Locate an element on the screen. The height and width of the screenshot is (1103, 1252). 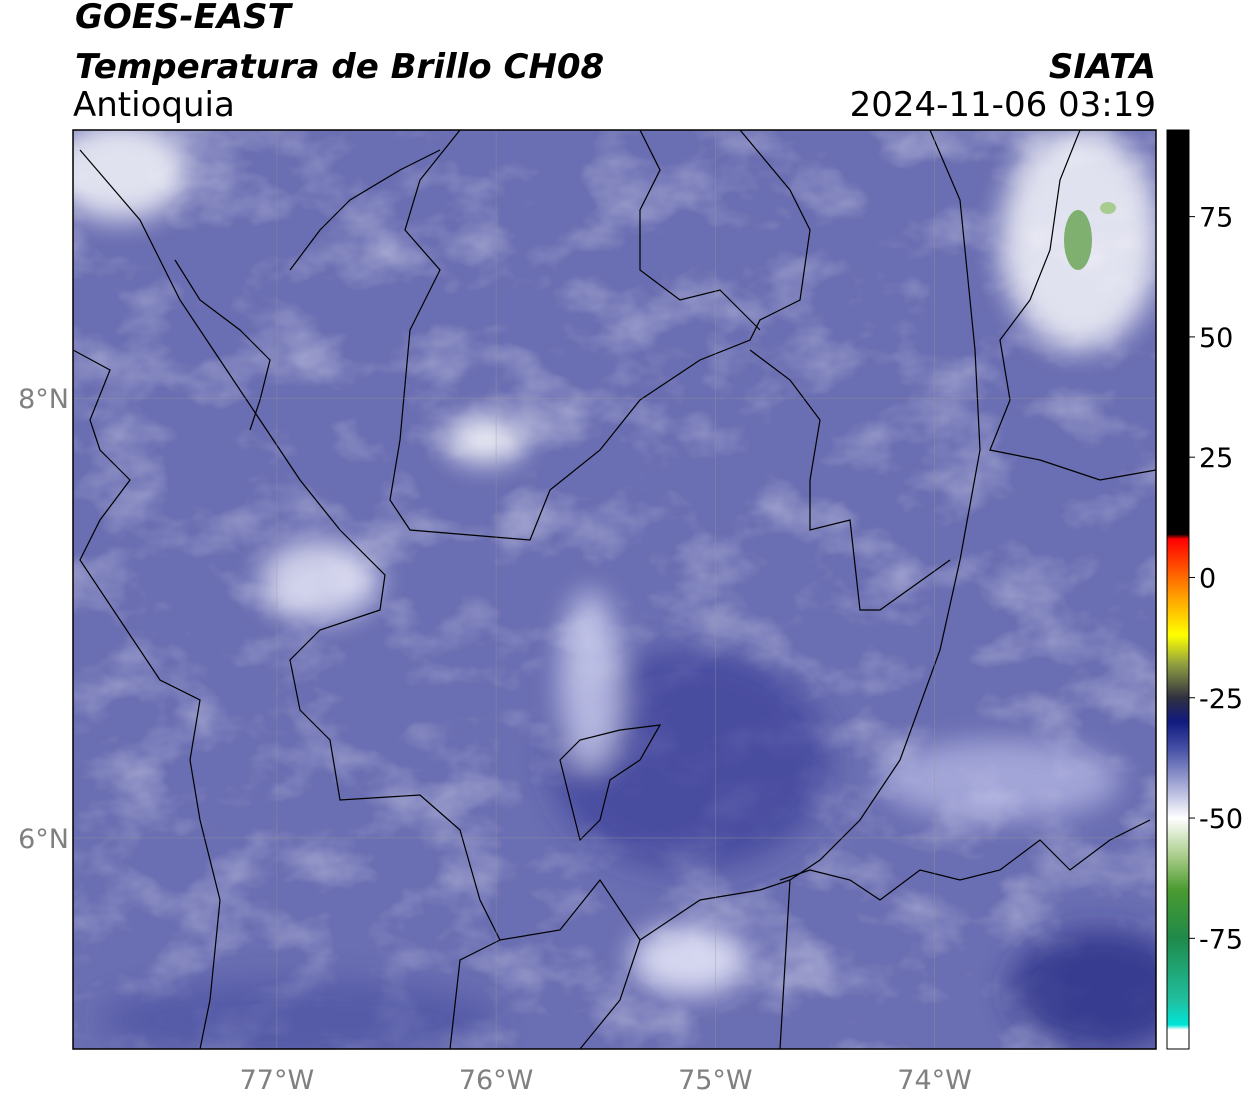
colorbar is located at coordinates (1178, 589).